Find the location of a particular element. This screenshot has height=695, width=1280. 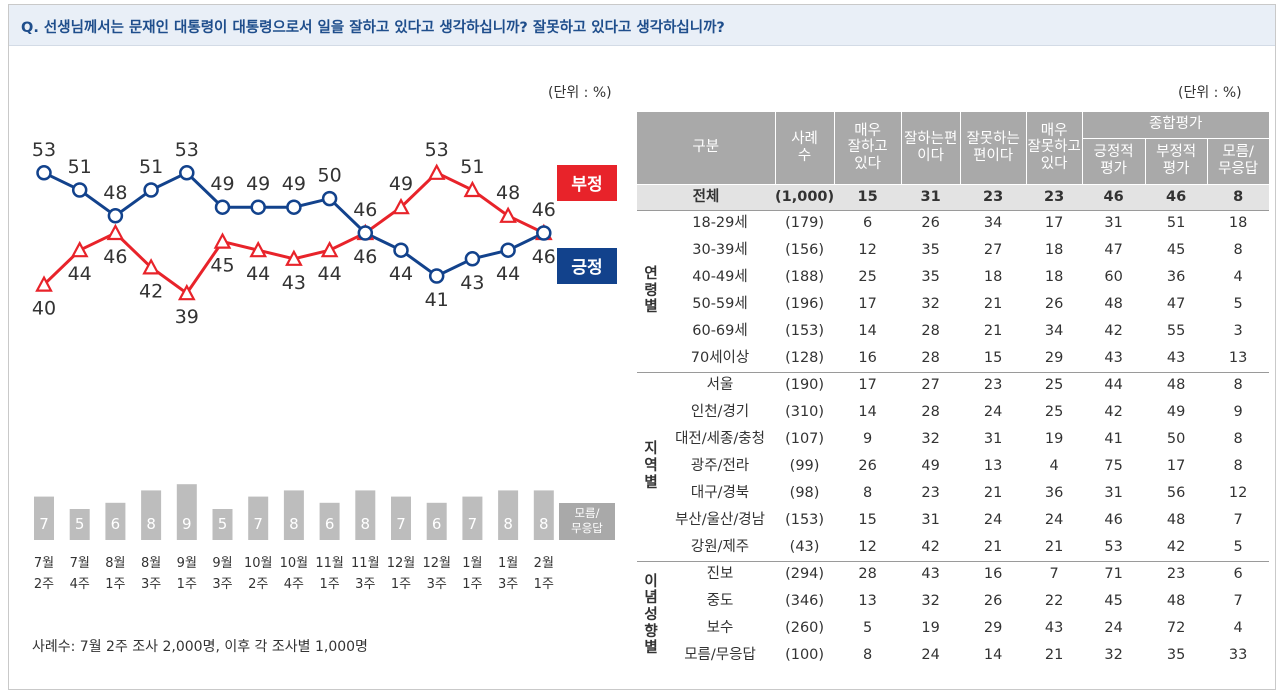

header-dk: 모름/무응답 is located at coordinates (1238, 161).